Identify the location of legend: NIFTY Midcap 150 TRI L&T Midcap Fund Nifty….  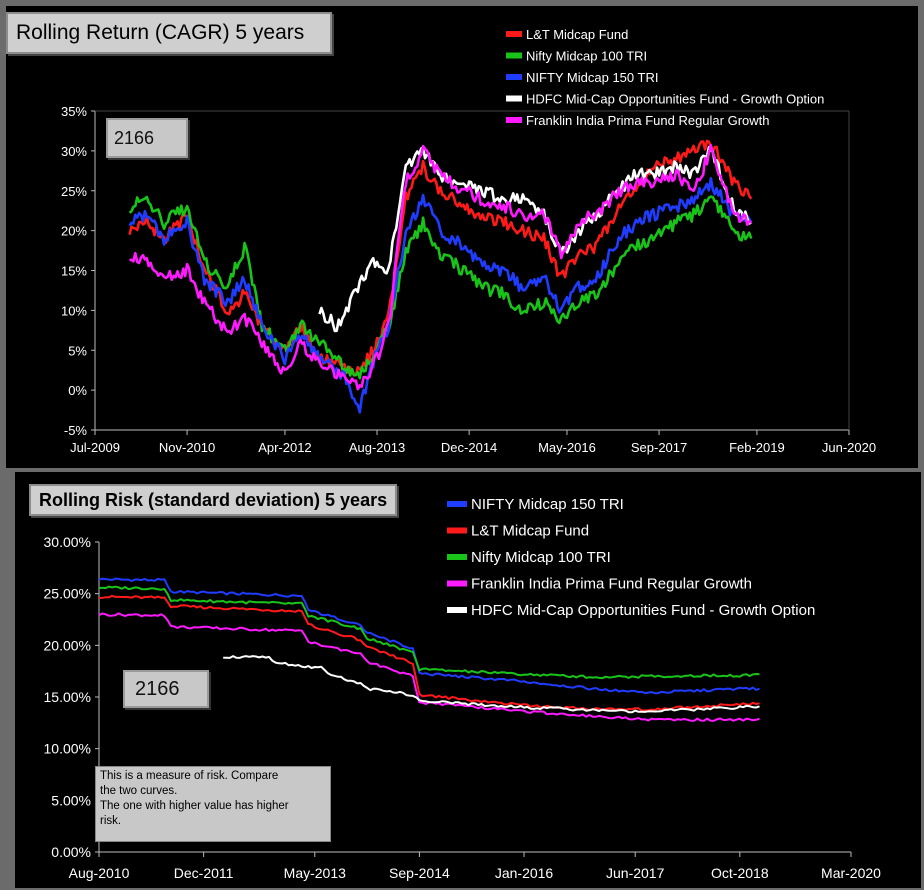
(631, 557).